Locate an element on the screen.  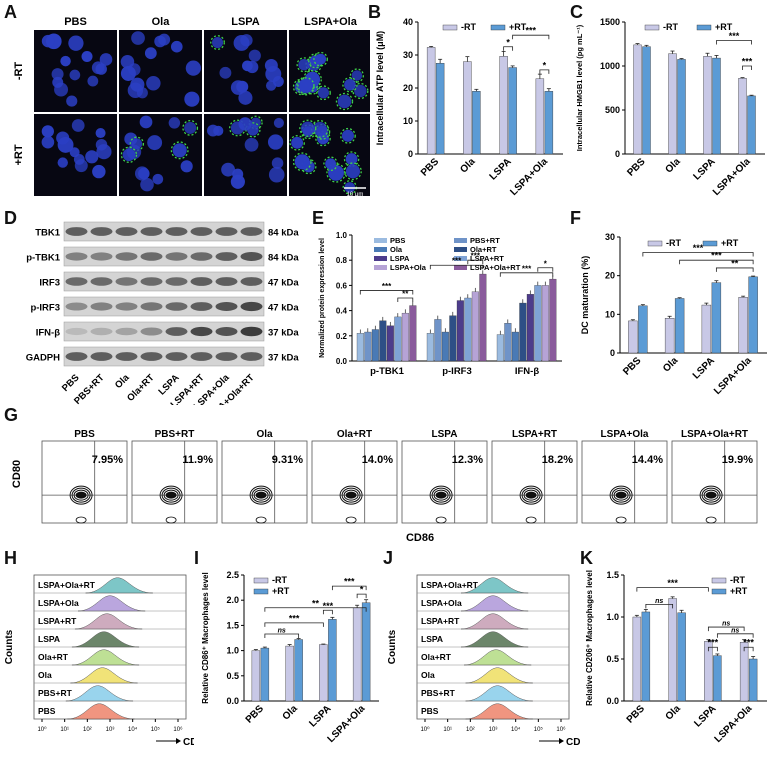
blot-kda-label: 84 kDa is located at coordinates (283, 233).